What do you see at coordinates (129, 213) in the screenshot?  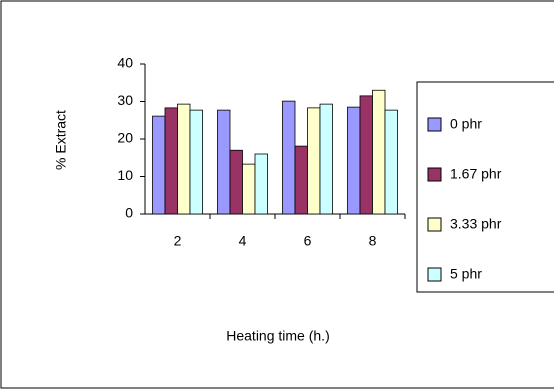 I see `y-tick-label: 0` at bounding box center [129, 213].